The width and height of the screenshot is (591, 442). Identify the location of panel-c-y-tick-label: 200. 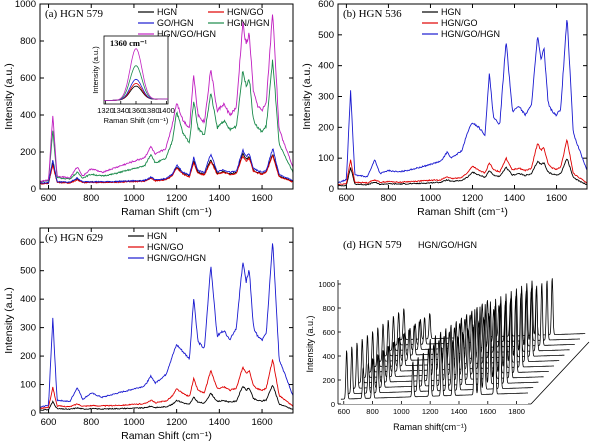
(28, 356).